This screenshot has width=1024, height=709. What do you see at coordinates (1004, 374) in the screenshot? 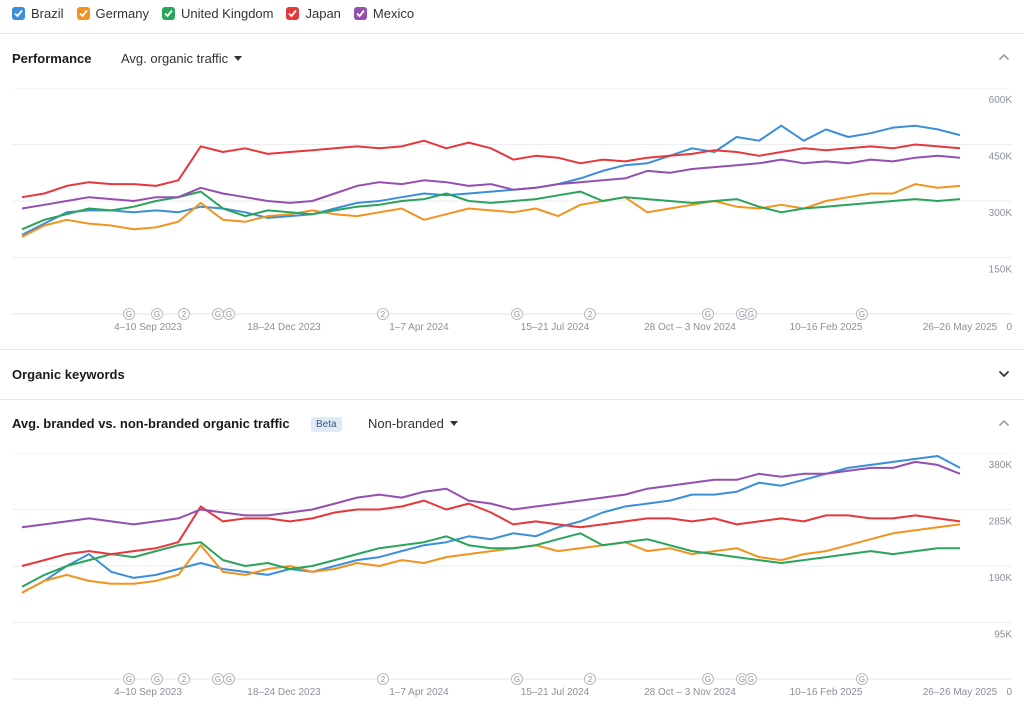
I see `chevron-down-icon` at bounding box center [1004, 374].